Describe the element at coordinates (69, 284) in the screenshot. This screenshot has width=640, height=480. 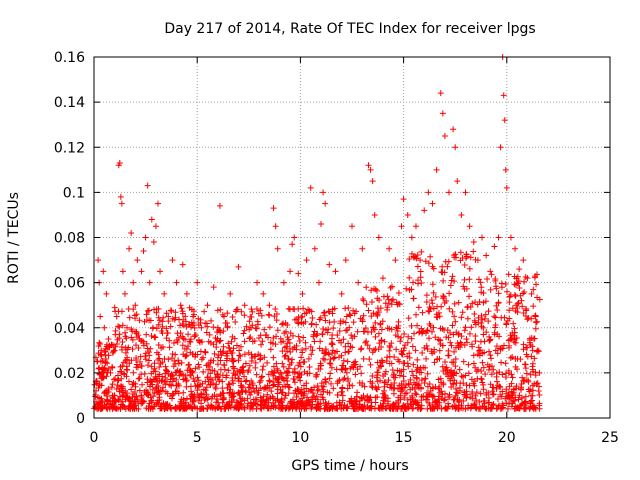
I see `y-tick-label: 0.06` at that location.